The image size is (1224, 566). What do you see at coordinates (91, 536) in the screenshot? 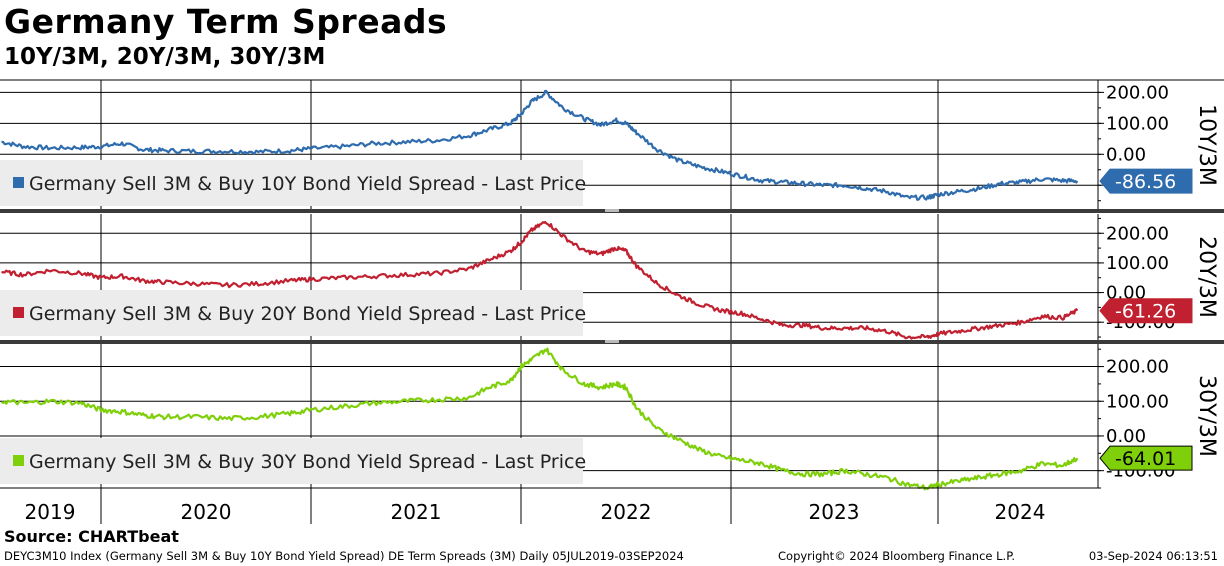
I see `source-label: Source: CHARTbeat` at bounding box center [91, 536].